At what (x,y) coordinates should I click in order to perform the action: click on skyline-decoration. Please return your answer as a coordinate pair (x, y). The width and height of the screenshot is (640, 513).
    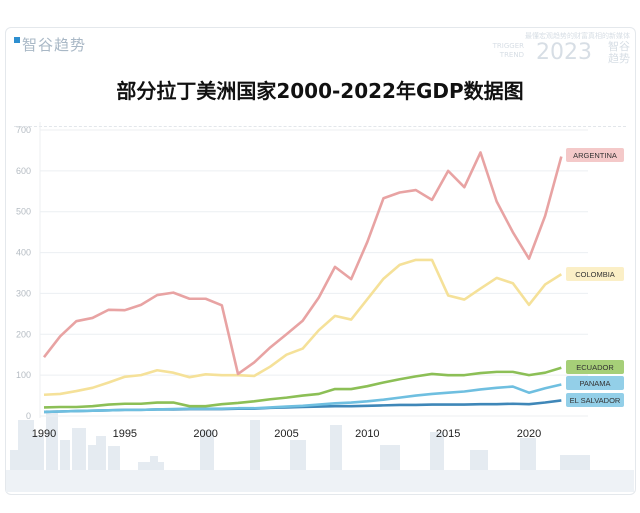
    Looking at the image, I should click on (300, 440).